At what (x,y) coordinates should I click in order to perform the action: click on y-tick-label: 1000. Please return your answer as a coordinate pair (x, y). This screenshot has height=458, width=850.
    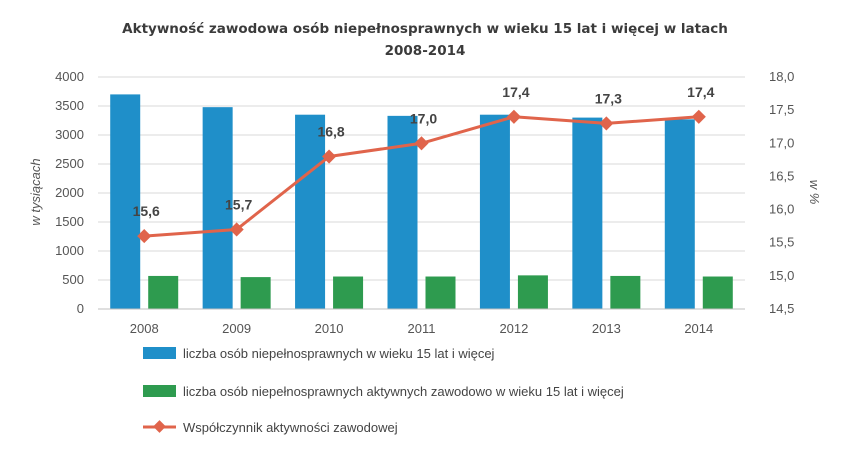
    Looking at the image, I should click on (69, 250).